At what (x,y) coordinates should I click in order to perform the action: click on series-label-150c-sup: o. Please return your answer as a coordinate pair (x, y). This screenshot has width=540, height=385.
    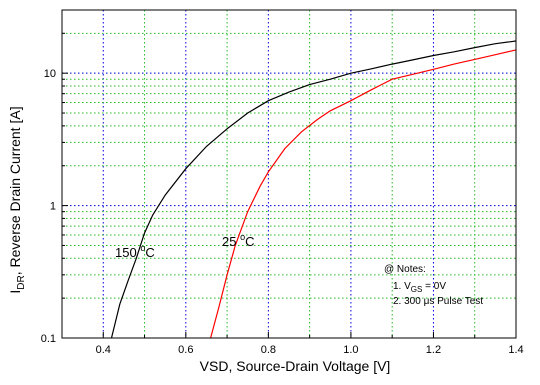
    Looking at the image, I should click on (142, 248).